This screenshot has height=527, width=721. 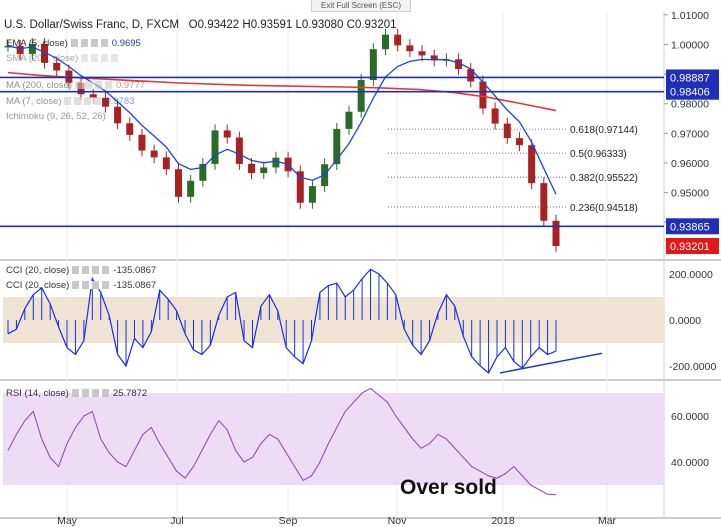 What do you see at coordinates (371, 25) in the screenshot?
I see `close-value: C0.93201` at bounding box center [371, 25].